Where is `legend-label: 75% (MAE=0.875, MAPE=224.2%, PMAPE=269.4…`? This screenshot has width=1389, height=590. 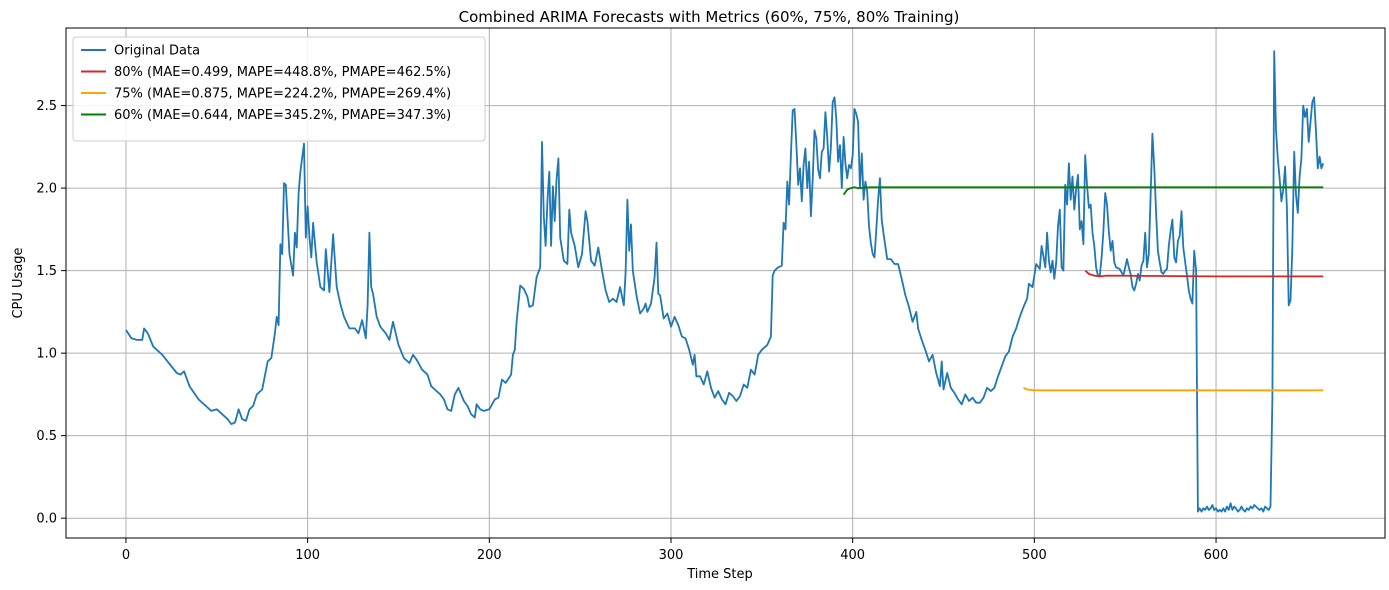 legend-label: 75% (MAE=0.875, MAPE=224.2%, PMAPE=269.4… is located at coordinates (282, 94).